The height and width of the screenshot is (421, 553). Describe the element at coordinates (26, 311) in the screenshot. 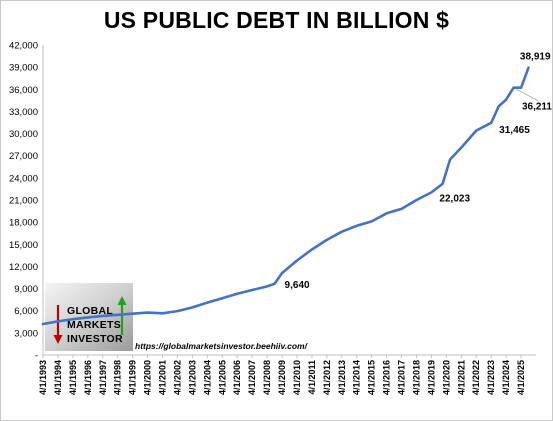

I see `y-tick-label: 6,000` at that location.